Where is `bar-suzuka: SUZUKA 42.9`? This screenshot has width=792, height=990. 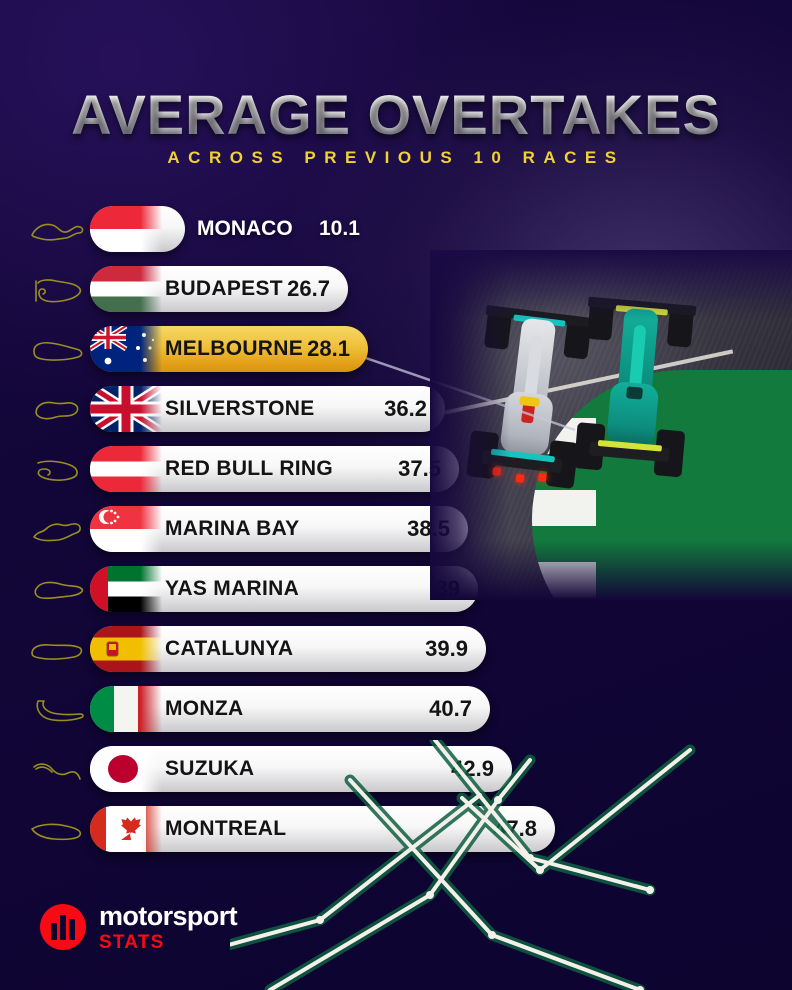 bar-suzuka: SUZUKA 42.9 is located at coordinates (301, 769).